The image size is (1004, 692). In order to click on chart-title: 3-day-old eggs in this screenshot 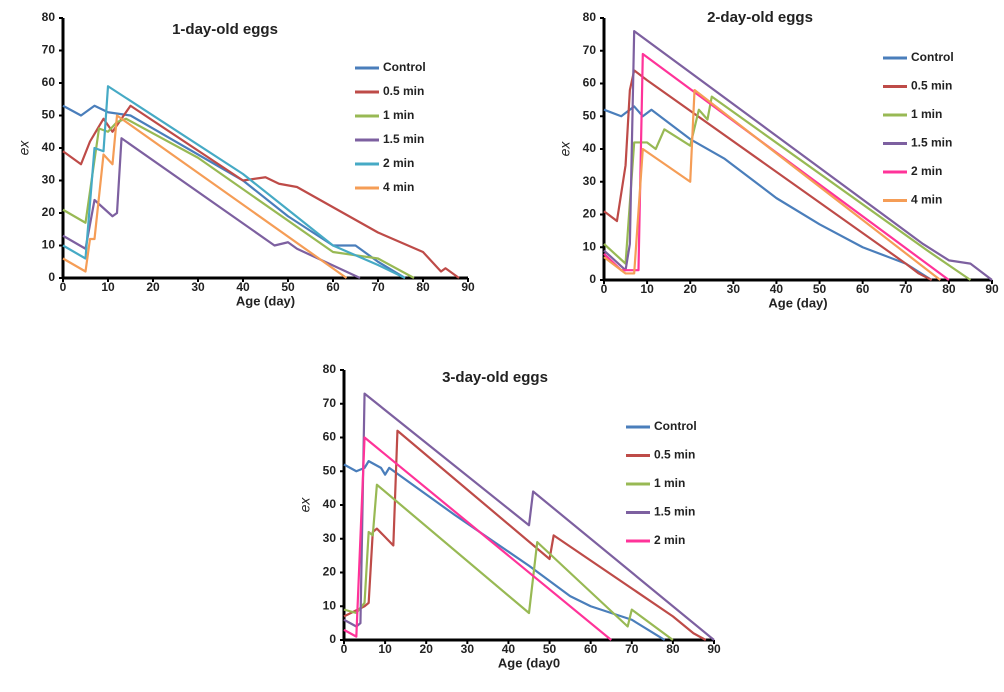, I will do `click(495, 377)`.